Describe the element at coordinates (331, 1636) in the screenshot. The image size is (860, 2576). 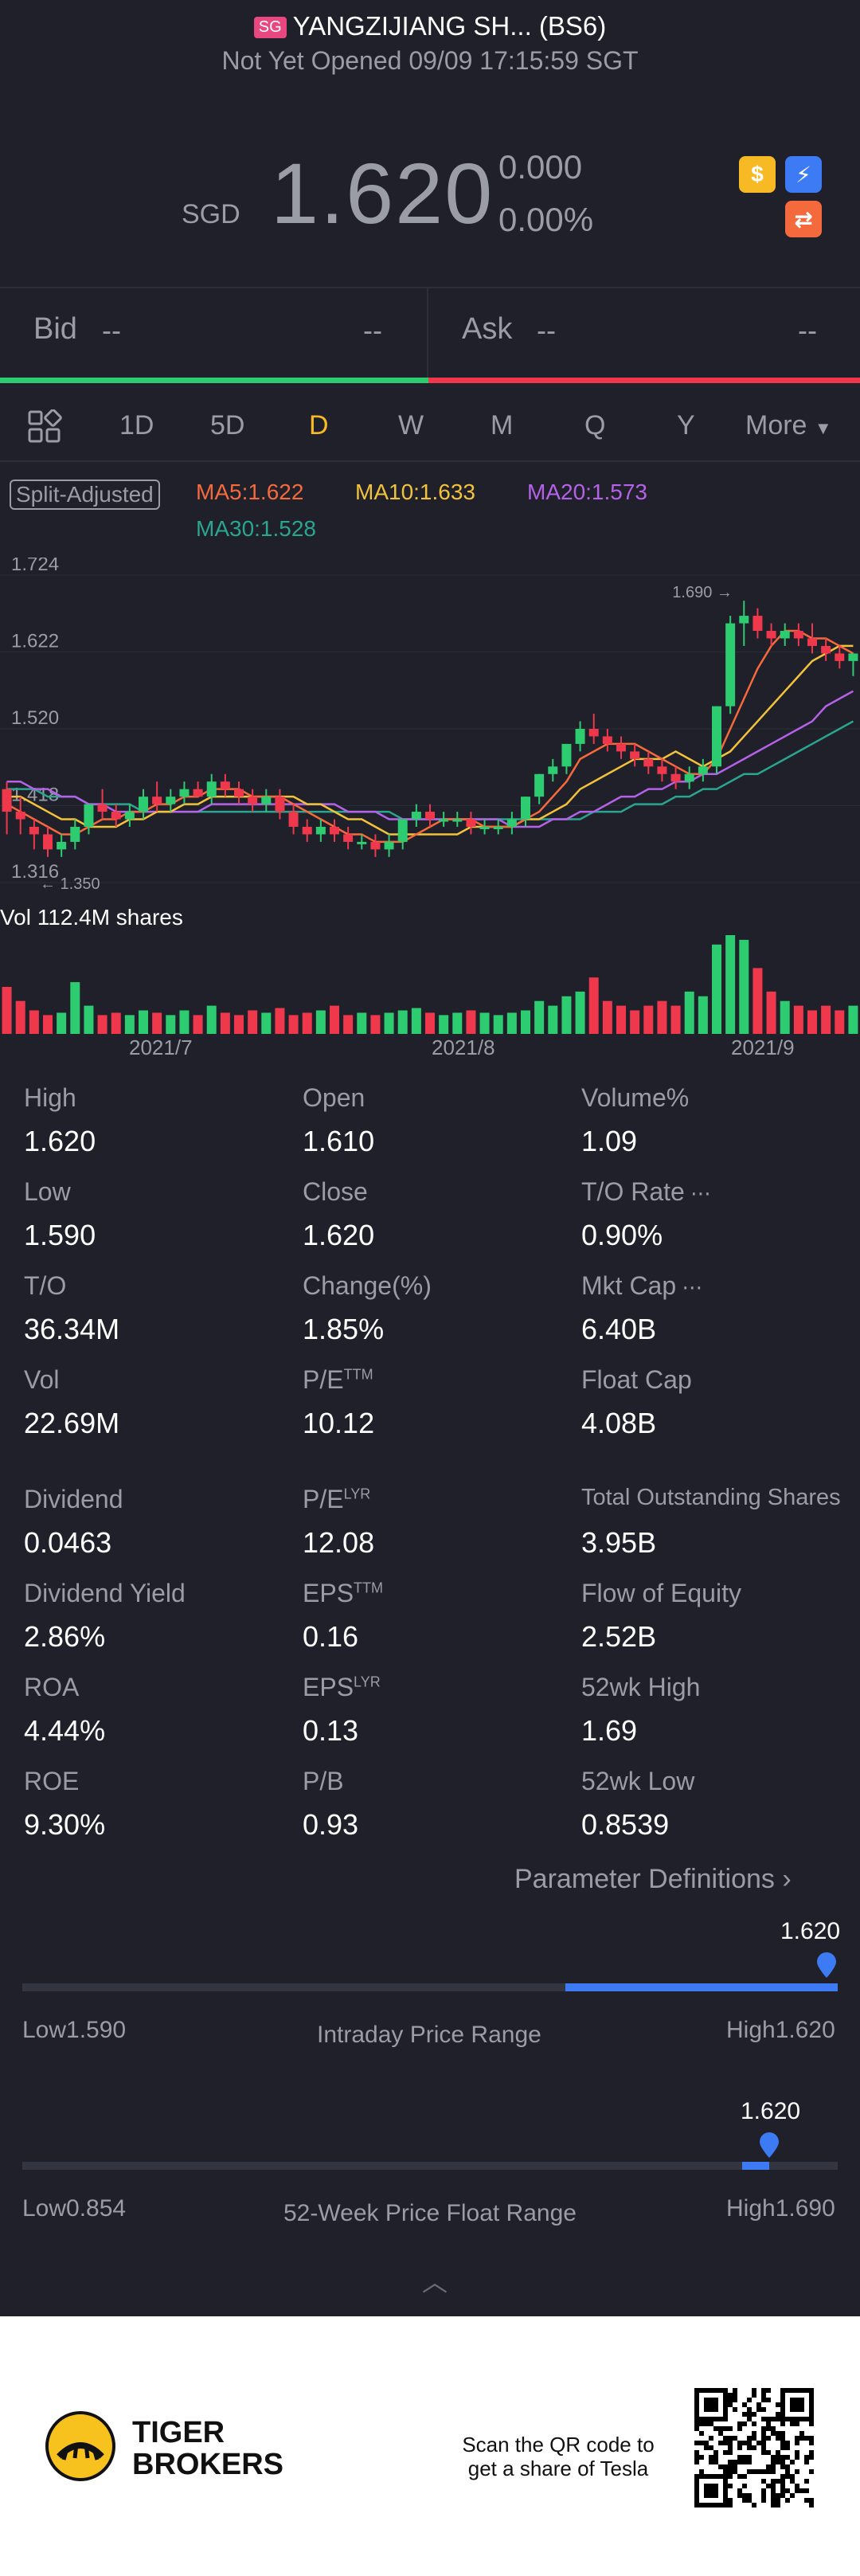
I see `stat-value: 0.16` at that location.